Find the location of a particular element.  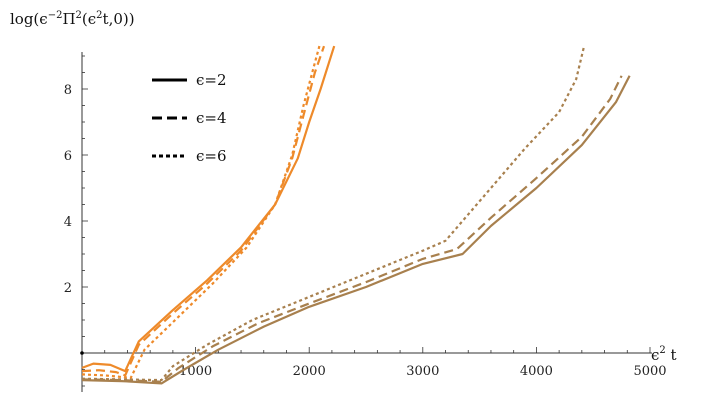

x-tick-label: 1000 is located at coordinates (195, 371).